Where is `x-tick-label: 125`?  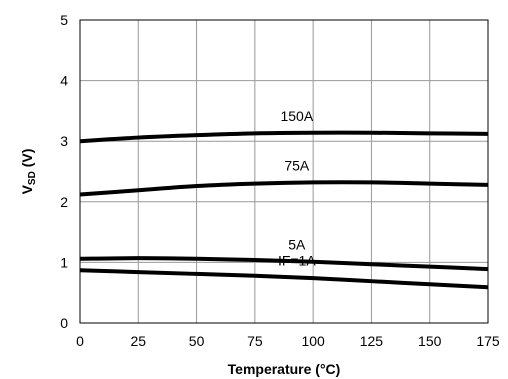 x-tick-label: 125 is located at coordinates (372, 341).